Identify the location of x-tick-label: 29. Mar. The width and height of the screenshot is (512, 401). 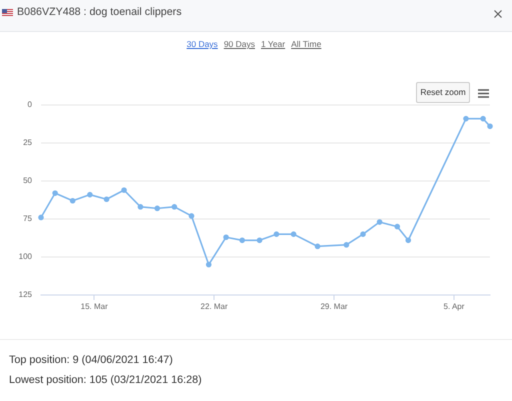
(334, 307).